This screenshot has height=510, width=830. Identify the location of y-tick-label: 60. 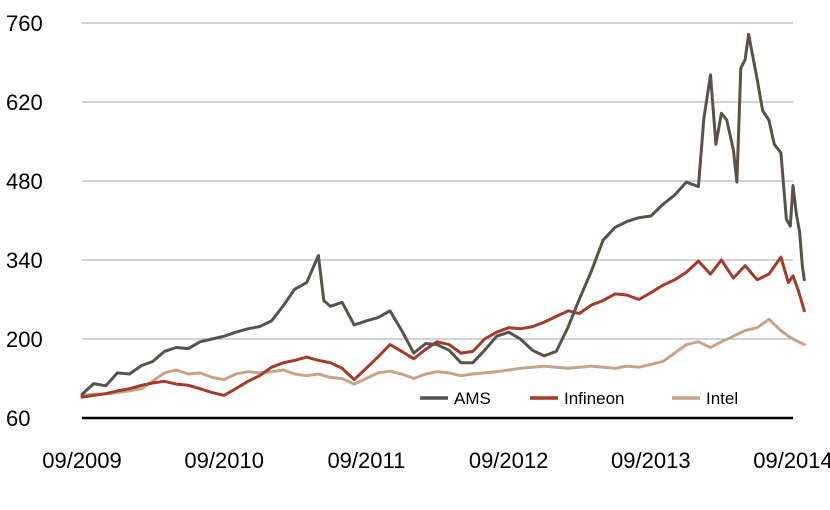
(18, 418).